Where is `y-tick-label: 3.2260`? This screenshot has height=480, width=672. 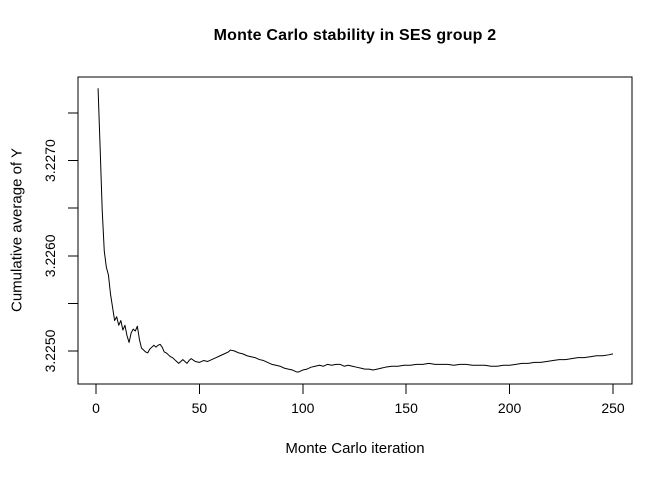 y-tick-label: 3.2260 is located at coordinates (50, 255).